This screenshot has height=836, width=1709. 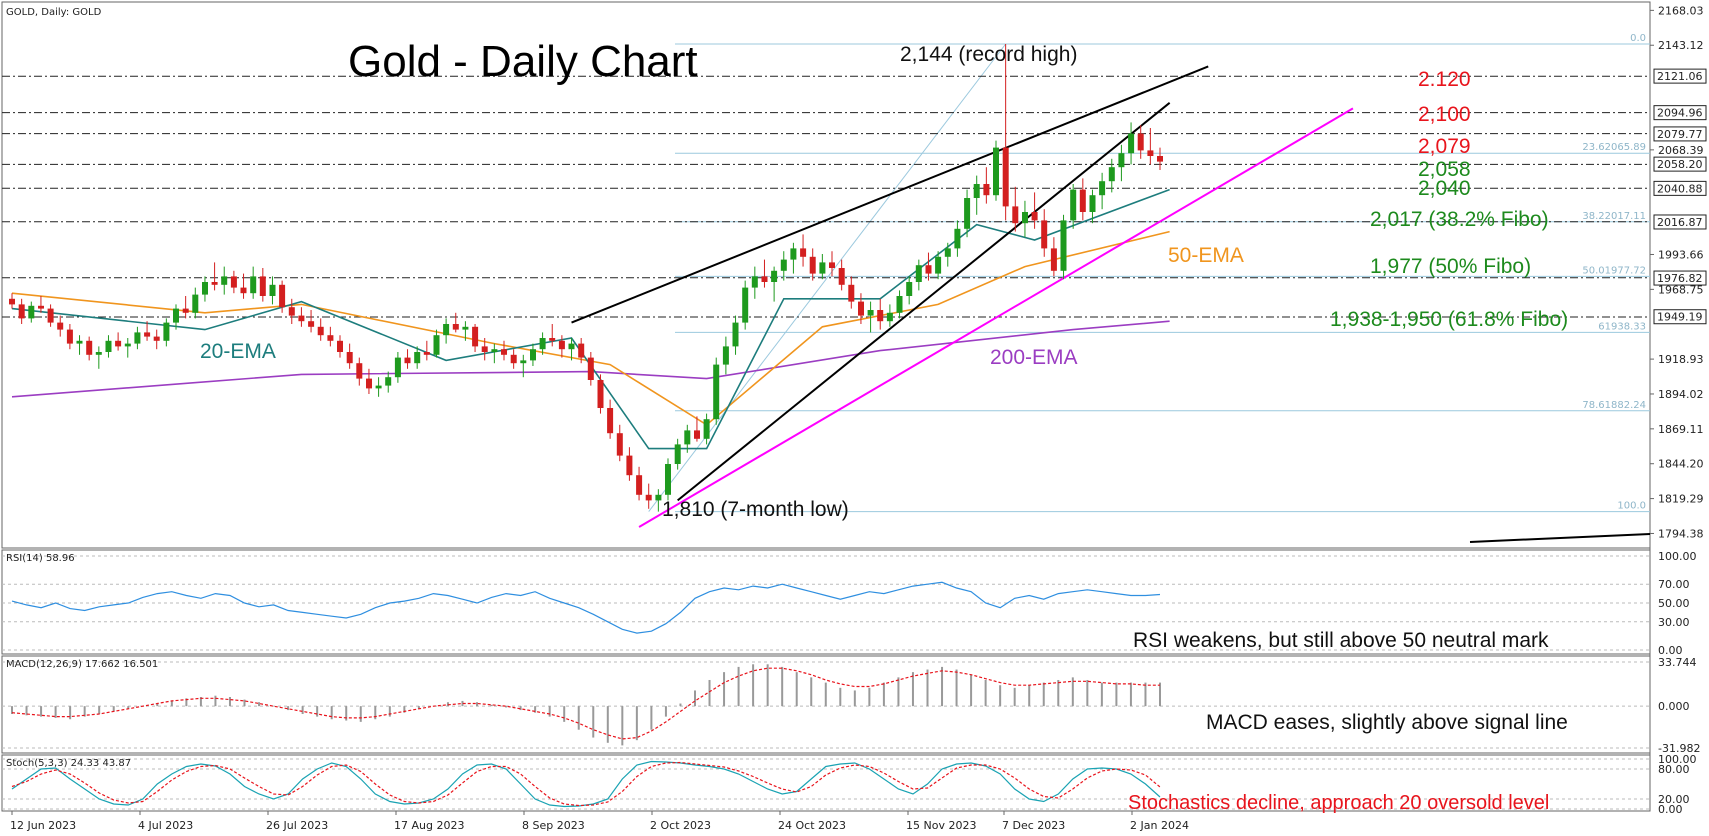 I want to click on stoch-tick-2: 20.00, so click(x=1674, y=799).